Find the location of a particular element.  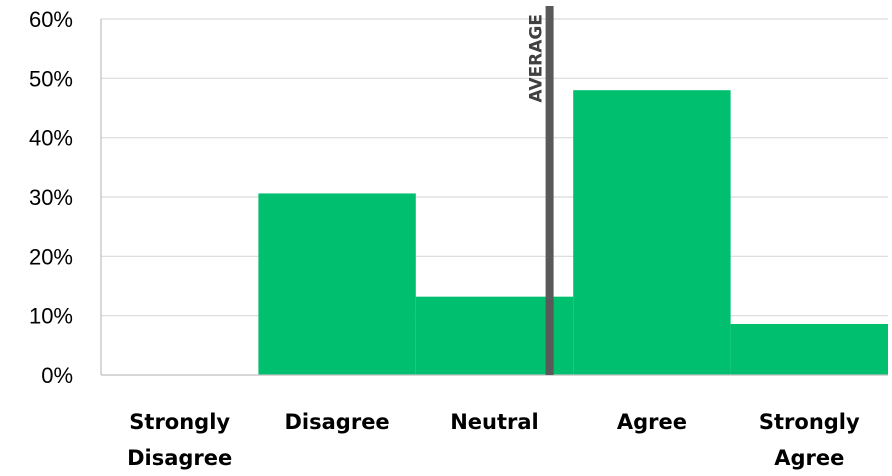

y-tick-label: 30% is located at coordinates (51, 197).